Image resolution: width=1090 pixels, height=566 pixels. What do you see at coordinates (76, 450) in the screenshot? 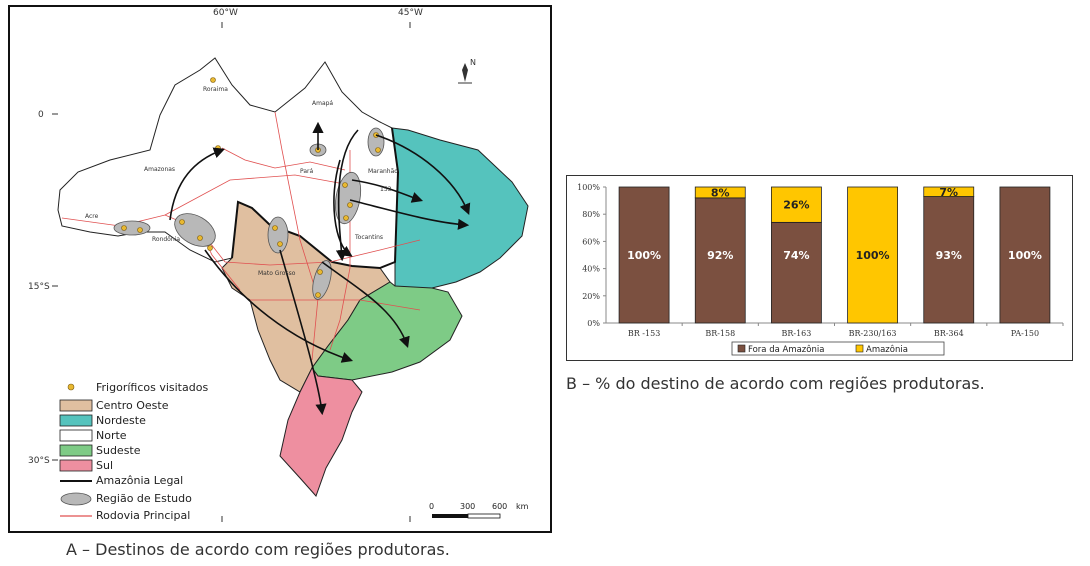
I see `legend-symbols` at bounding box center [76, 450].